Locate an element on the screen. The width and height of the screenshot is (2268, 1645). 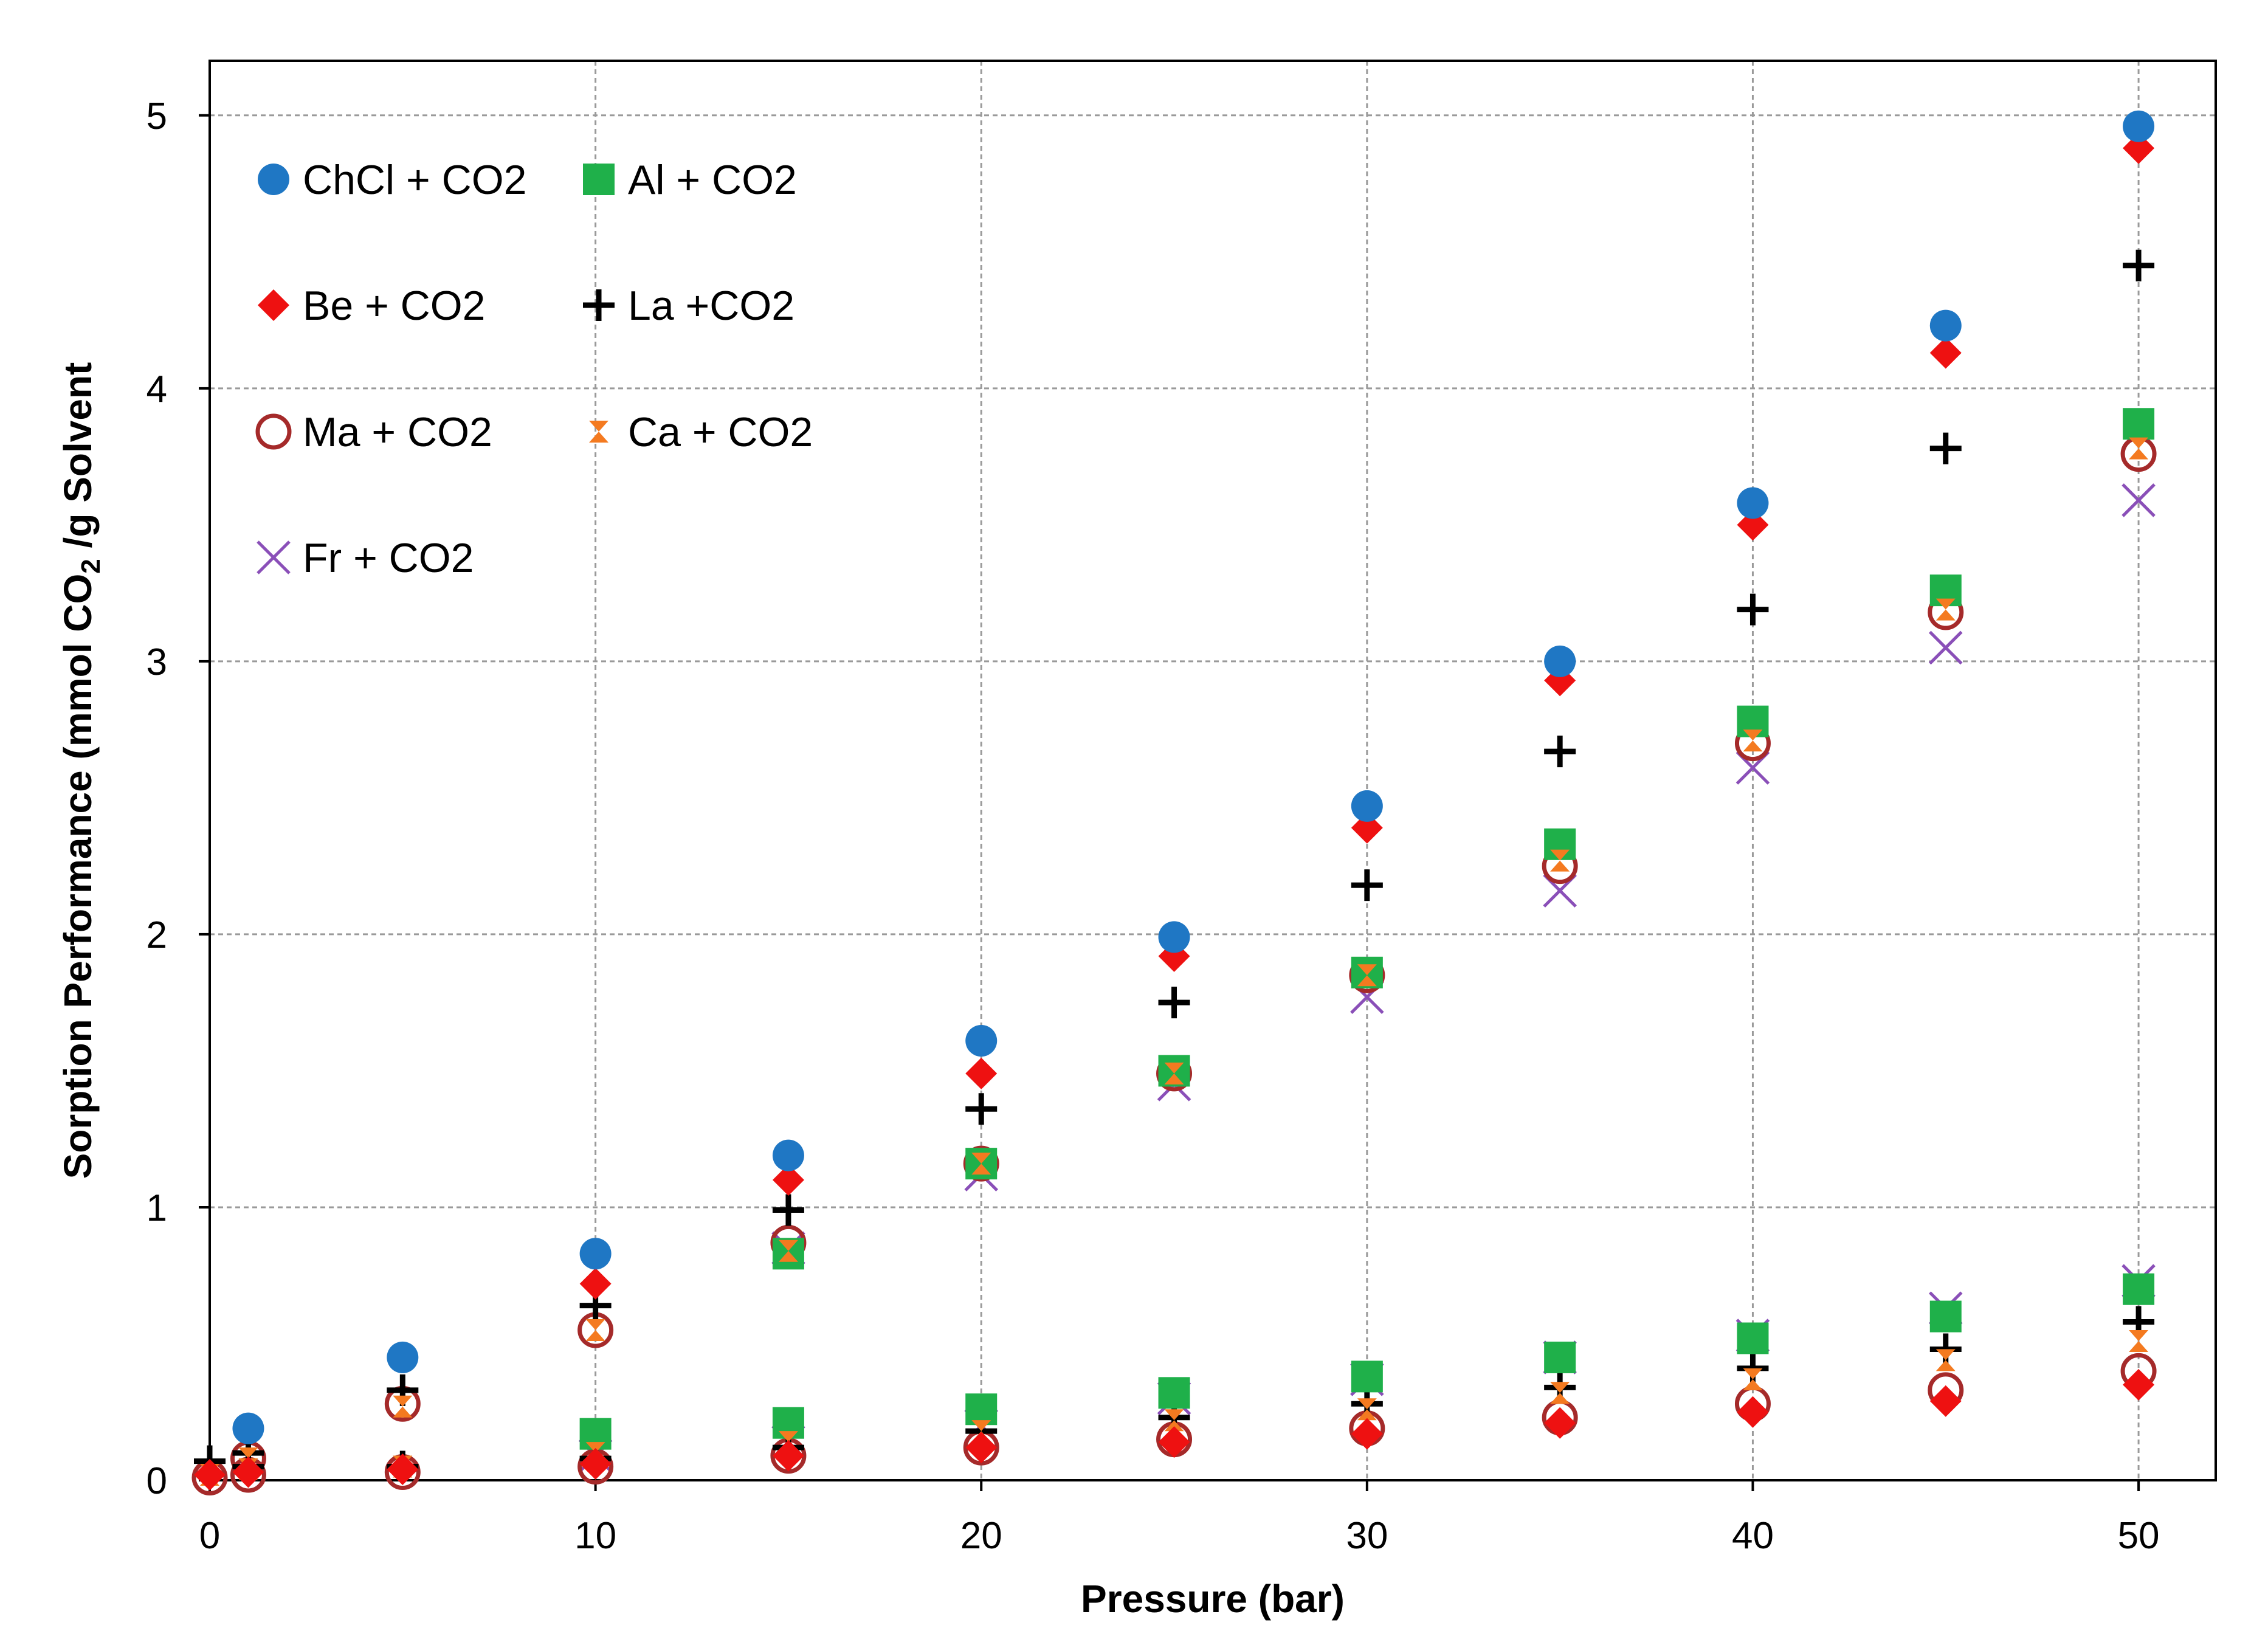
legend-label: Ma + CO2 is located at coordinates (398, 432).